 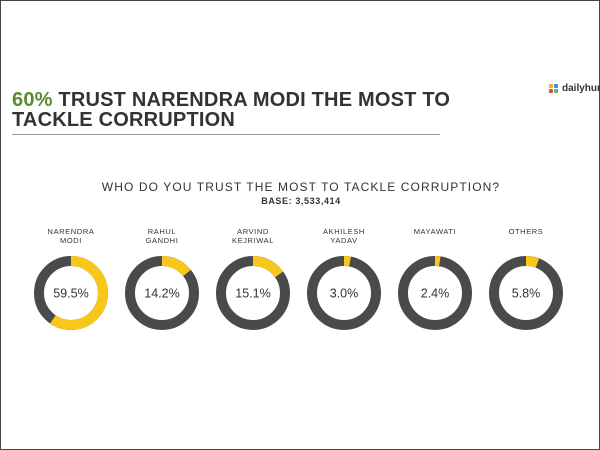 I want to click on dailyhunt-logo-icon, so click(x=554, y=88).